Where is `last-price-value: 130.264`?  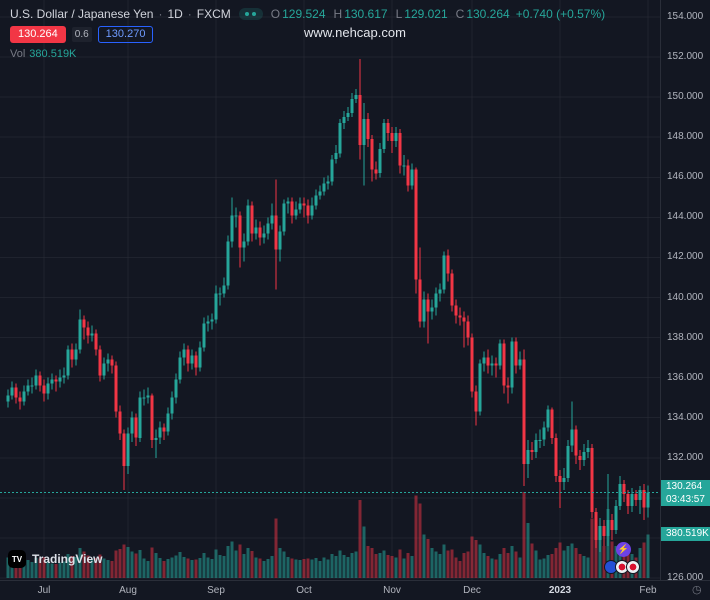 last-price-value: 130.264 is located at coordinates (684, 486).